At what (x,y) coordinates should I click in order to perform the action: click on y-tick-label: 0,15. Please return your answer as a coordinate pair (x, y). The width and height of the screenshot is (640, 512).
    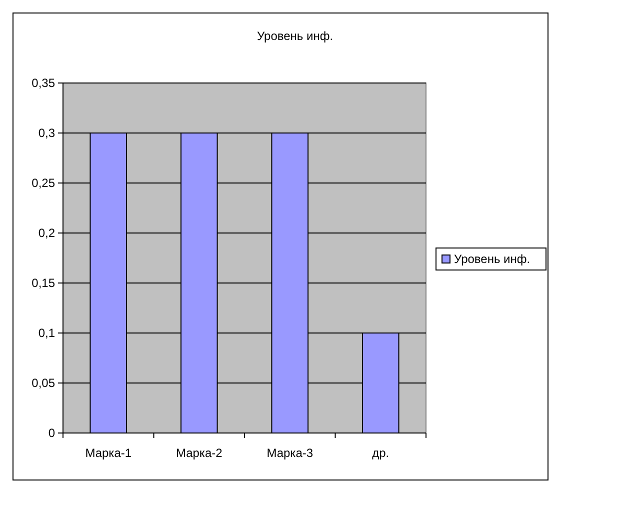
    Looking at the image, I should click on (44, 283).